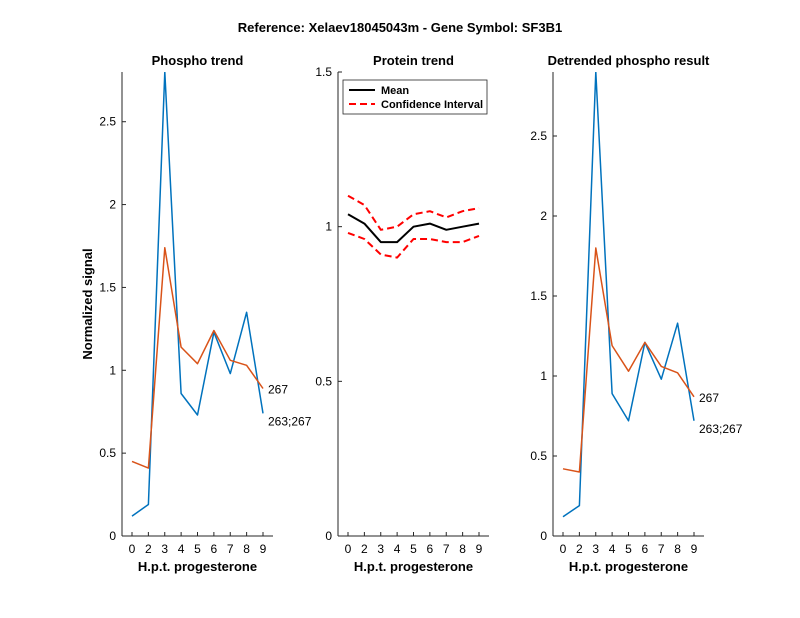 The image size is (800, 618). What do you see at coordinates (395, 91) in the screenshot?
I see `legend-label: Mean` at bounding box center [395, 91].